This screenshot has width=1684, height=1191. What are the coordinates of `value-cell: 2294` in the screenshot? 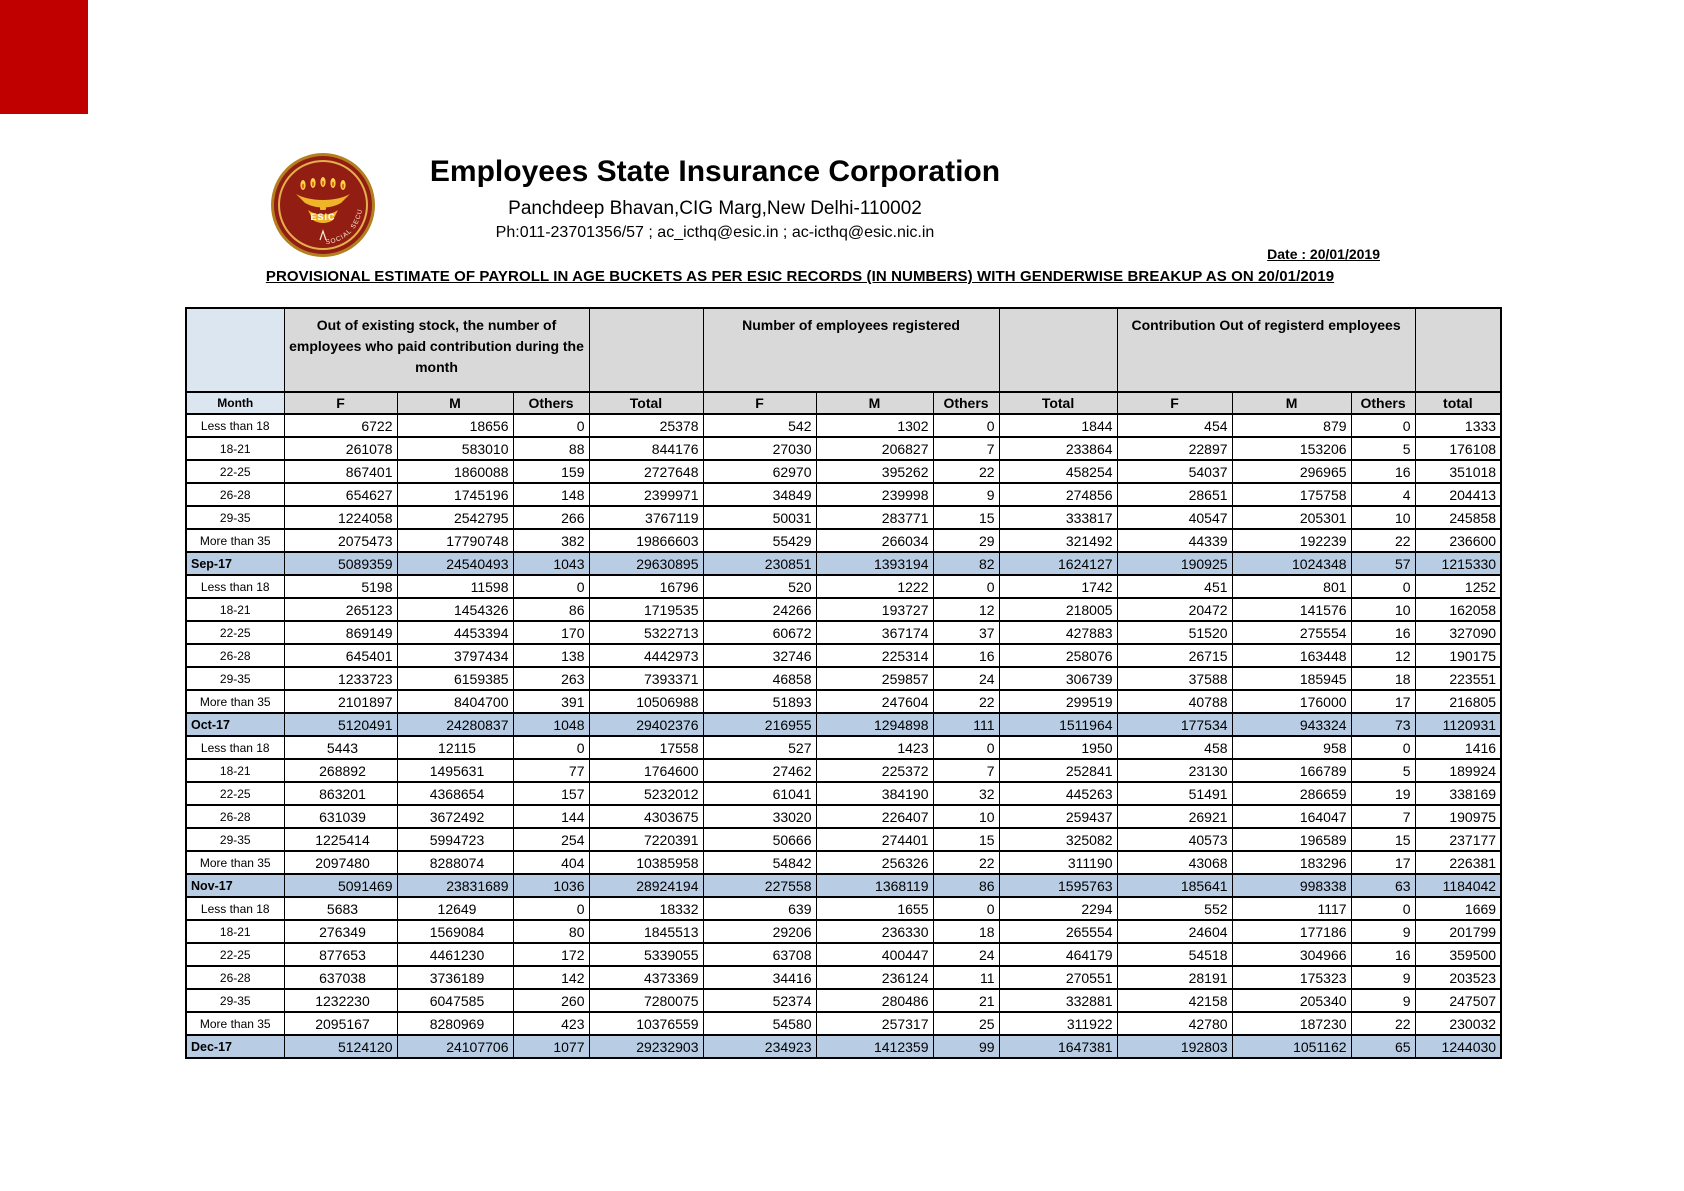 It's located at (1058, 908).